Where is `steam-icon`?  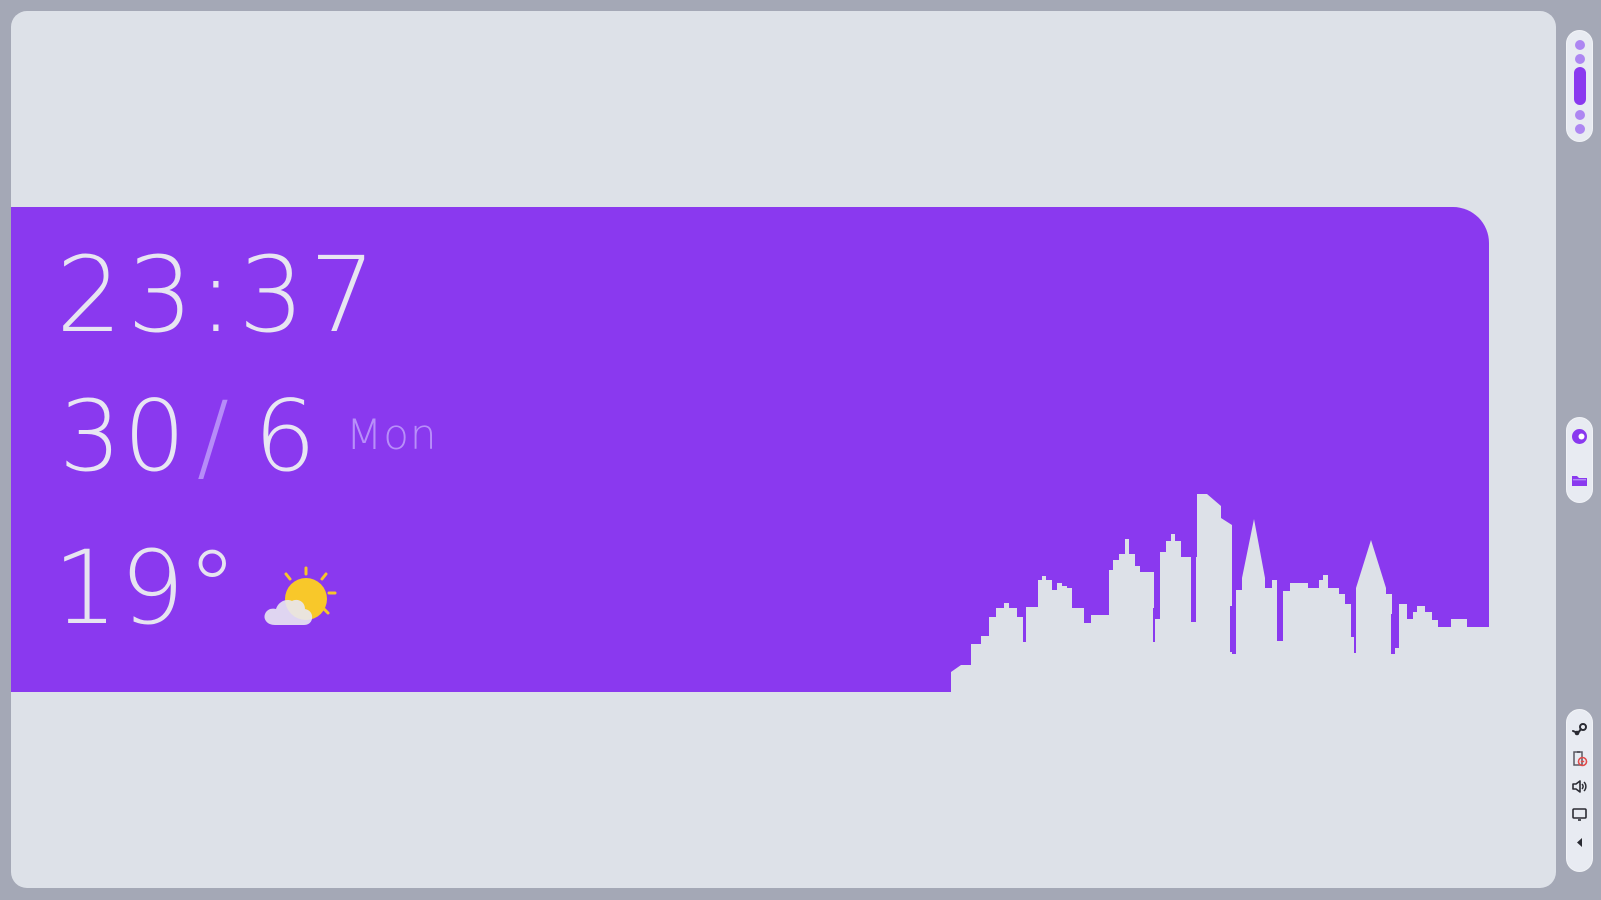
steam-icon is located at coordinates (1579, 730).